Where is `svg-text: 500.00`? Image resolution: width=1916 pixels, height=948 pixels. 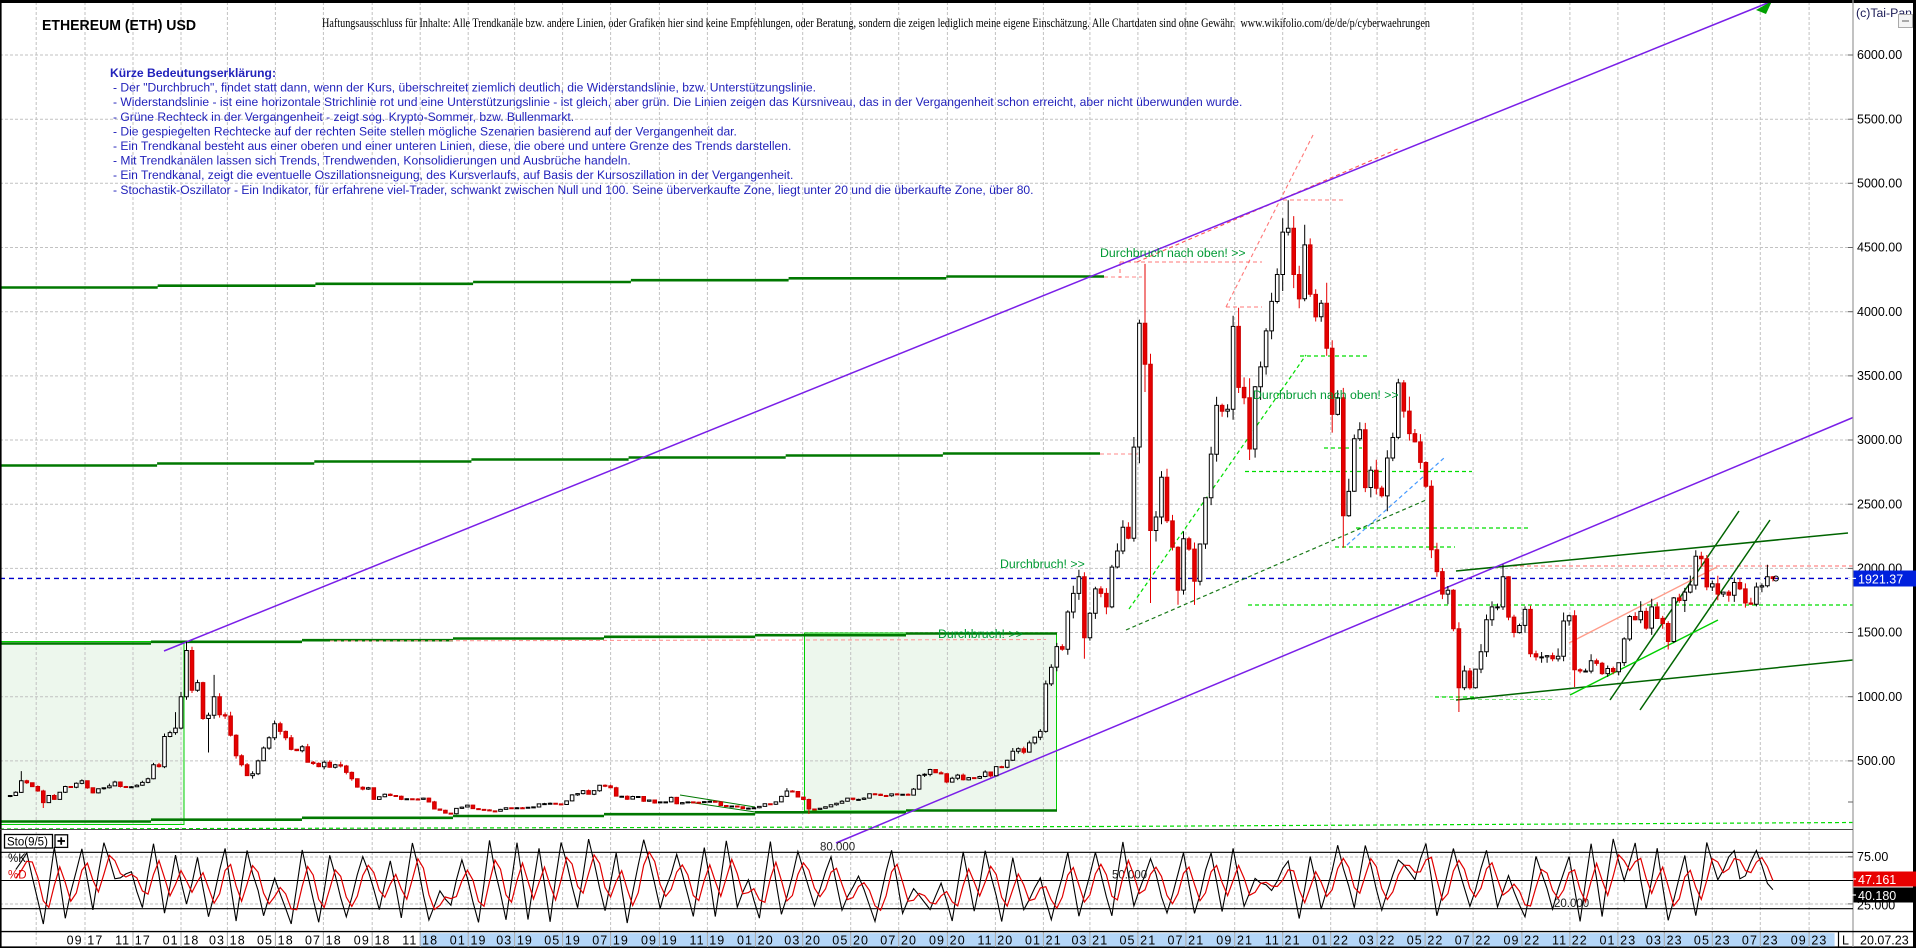 svg-text: 500.00 is located at coordinates (1876, 761).